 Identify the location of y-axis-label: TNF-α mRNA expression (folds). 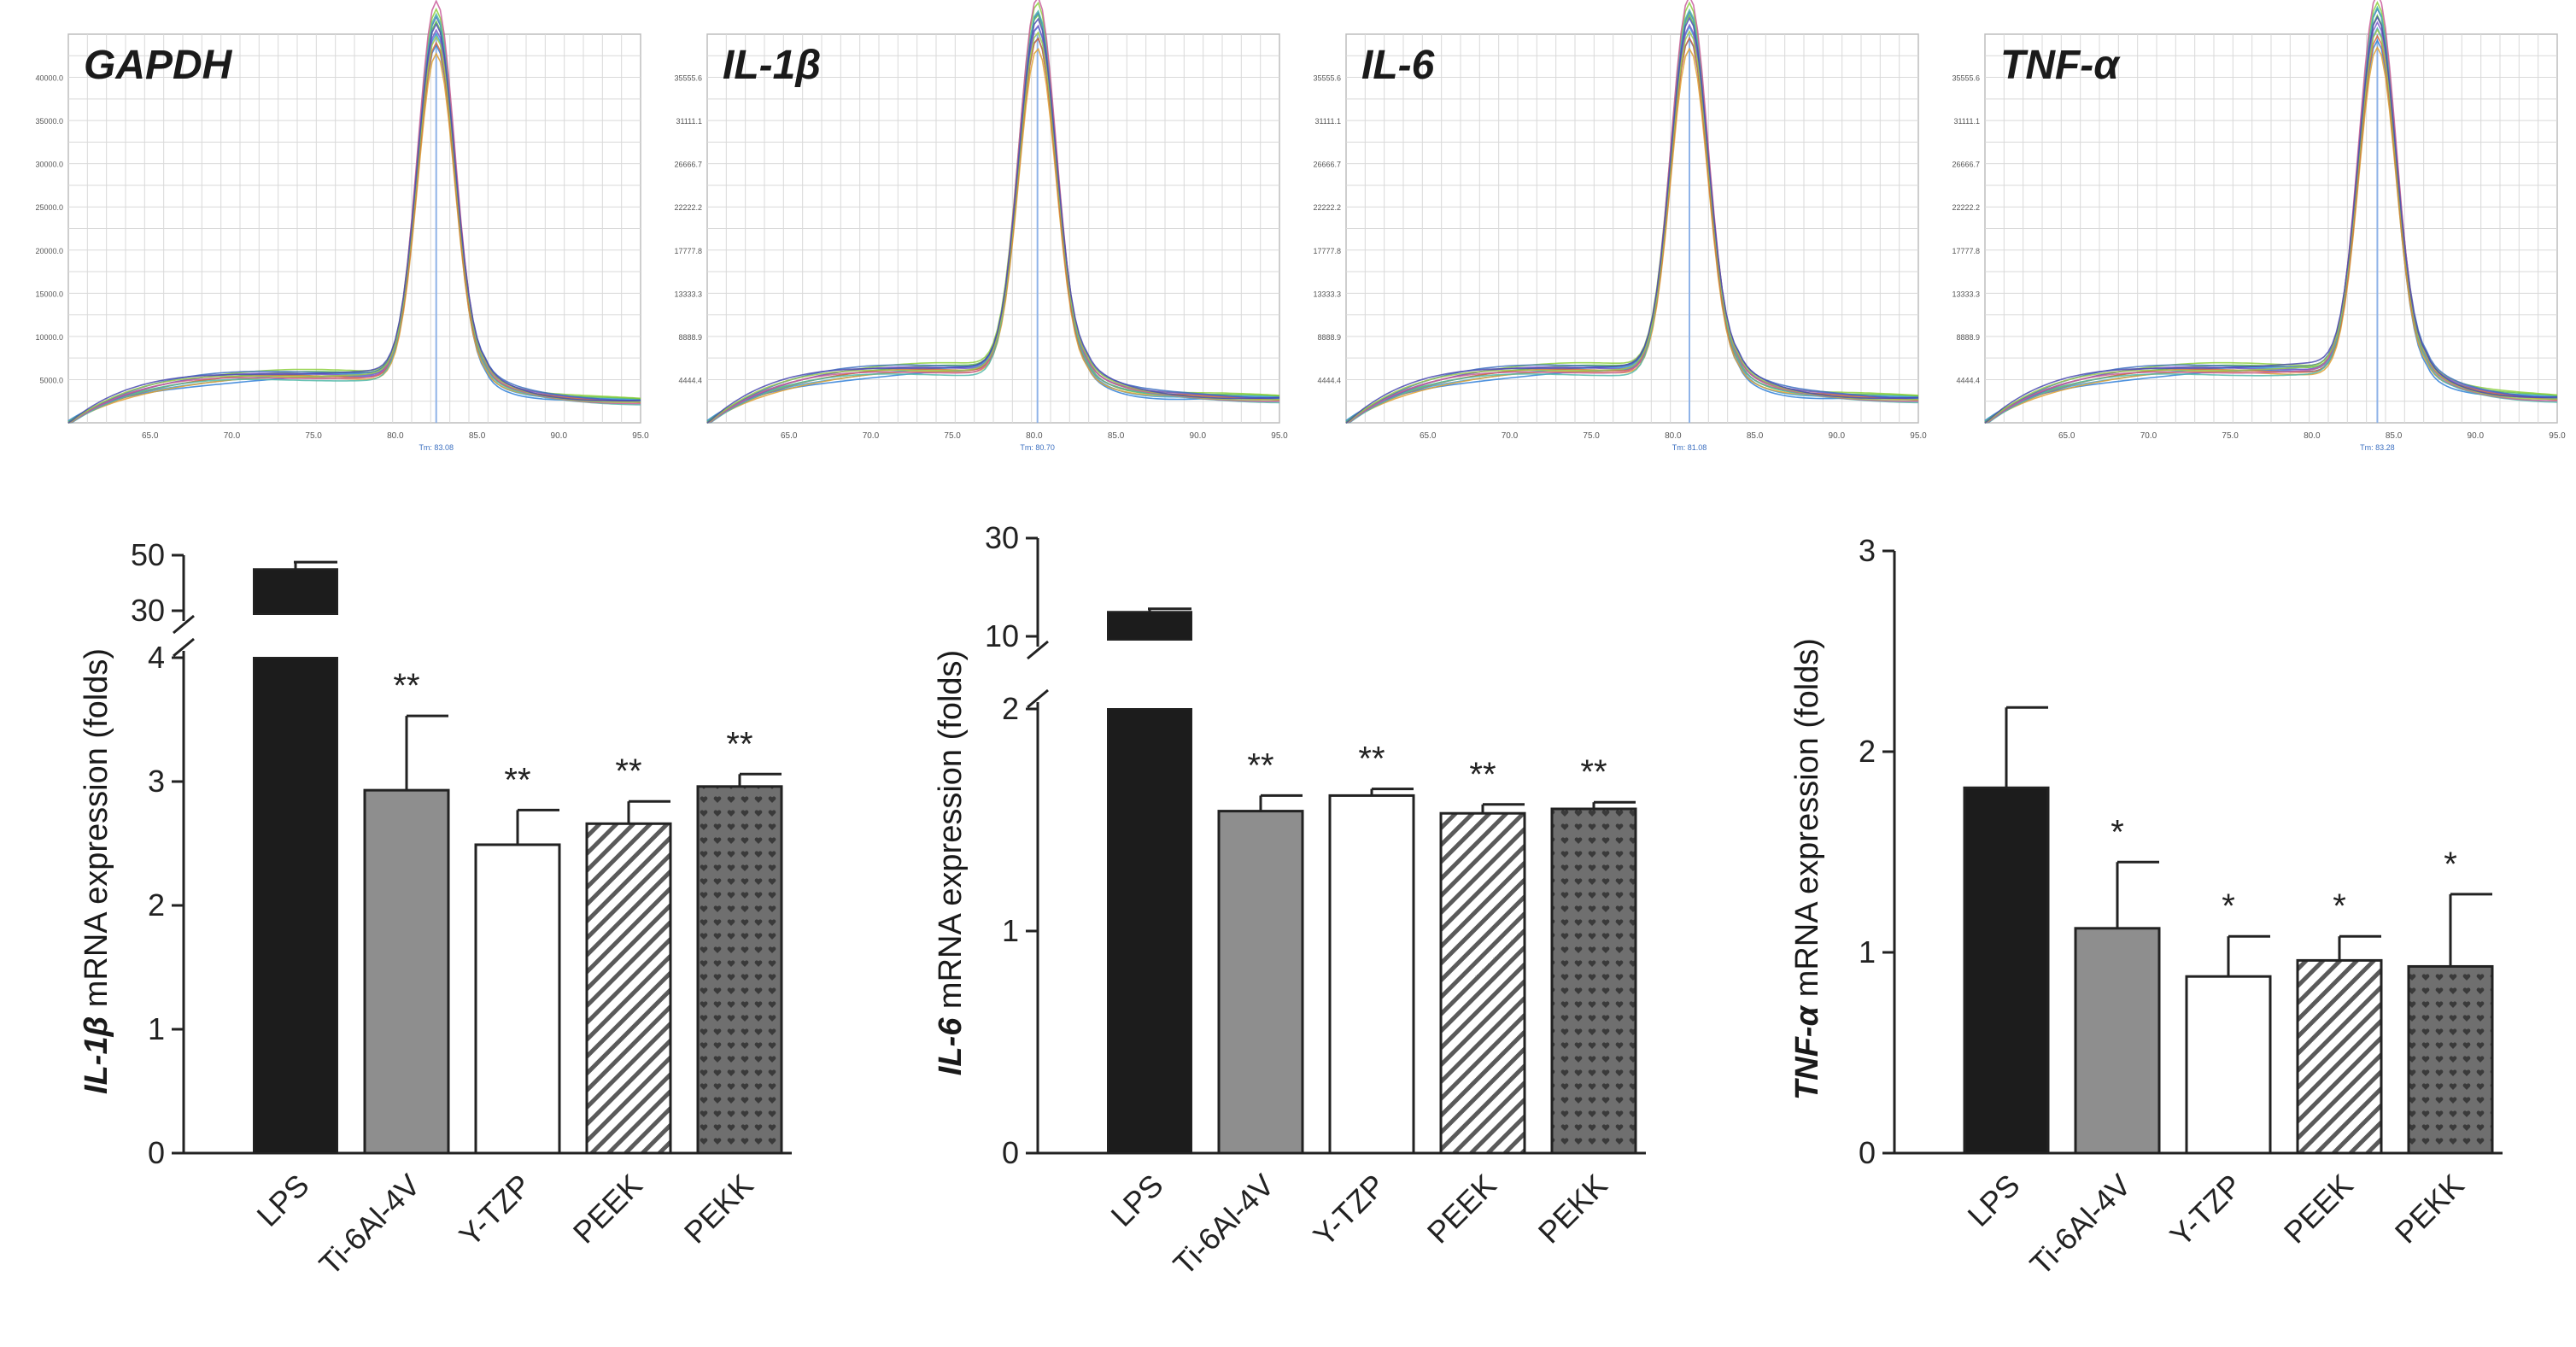
(1807, 869).